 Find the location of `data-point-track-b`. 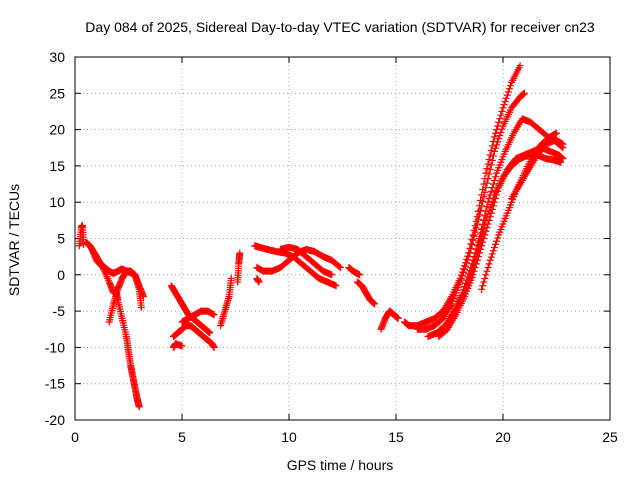

data-point-track-b is located at coordinates (141, 307).